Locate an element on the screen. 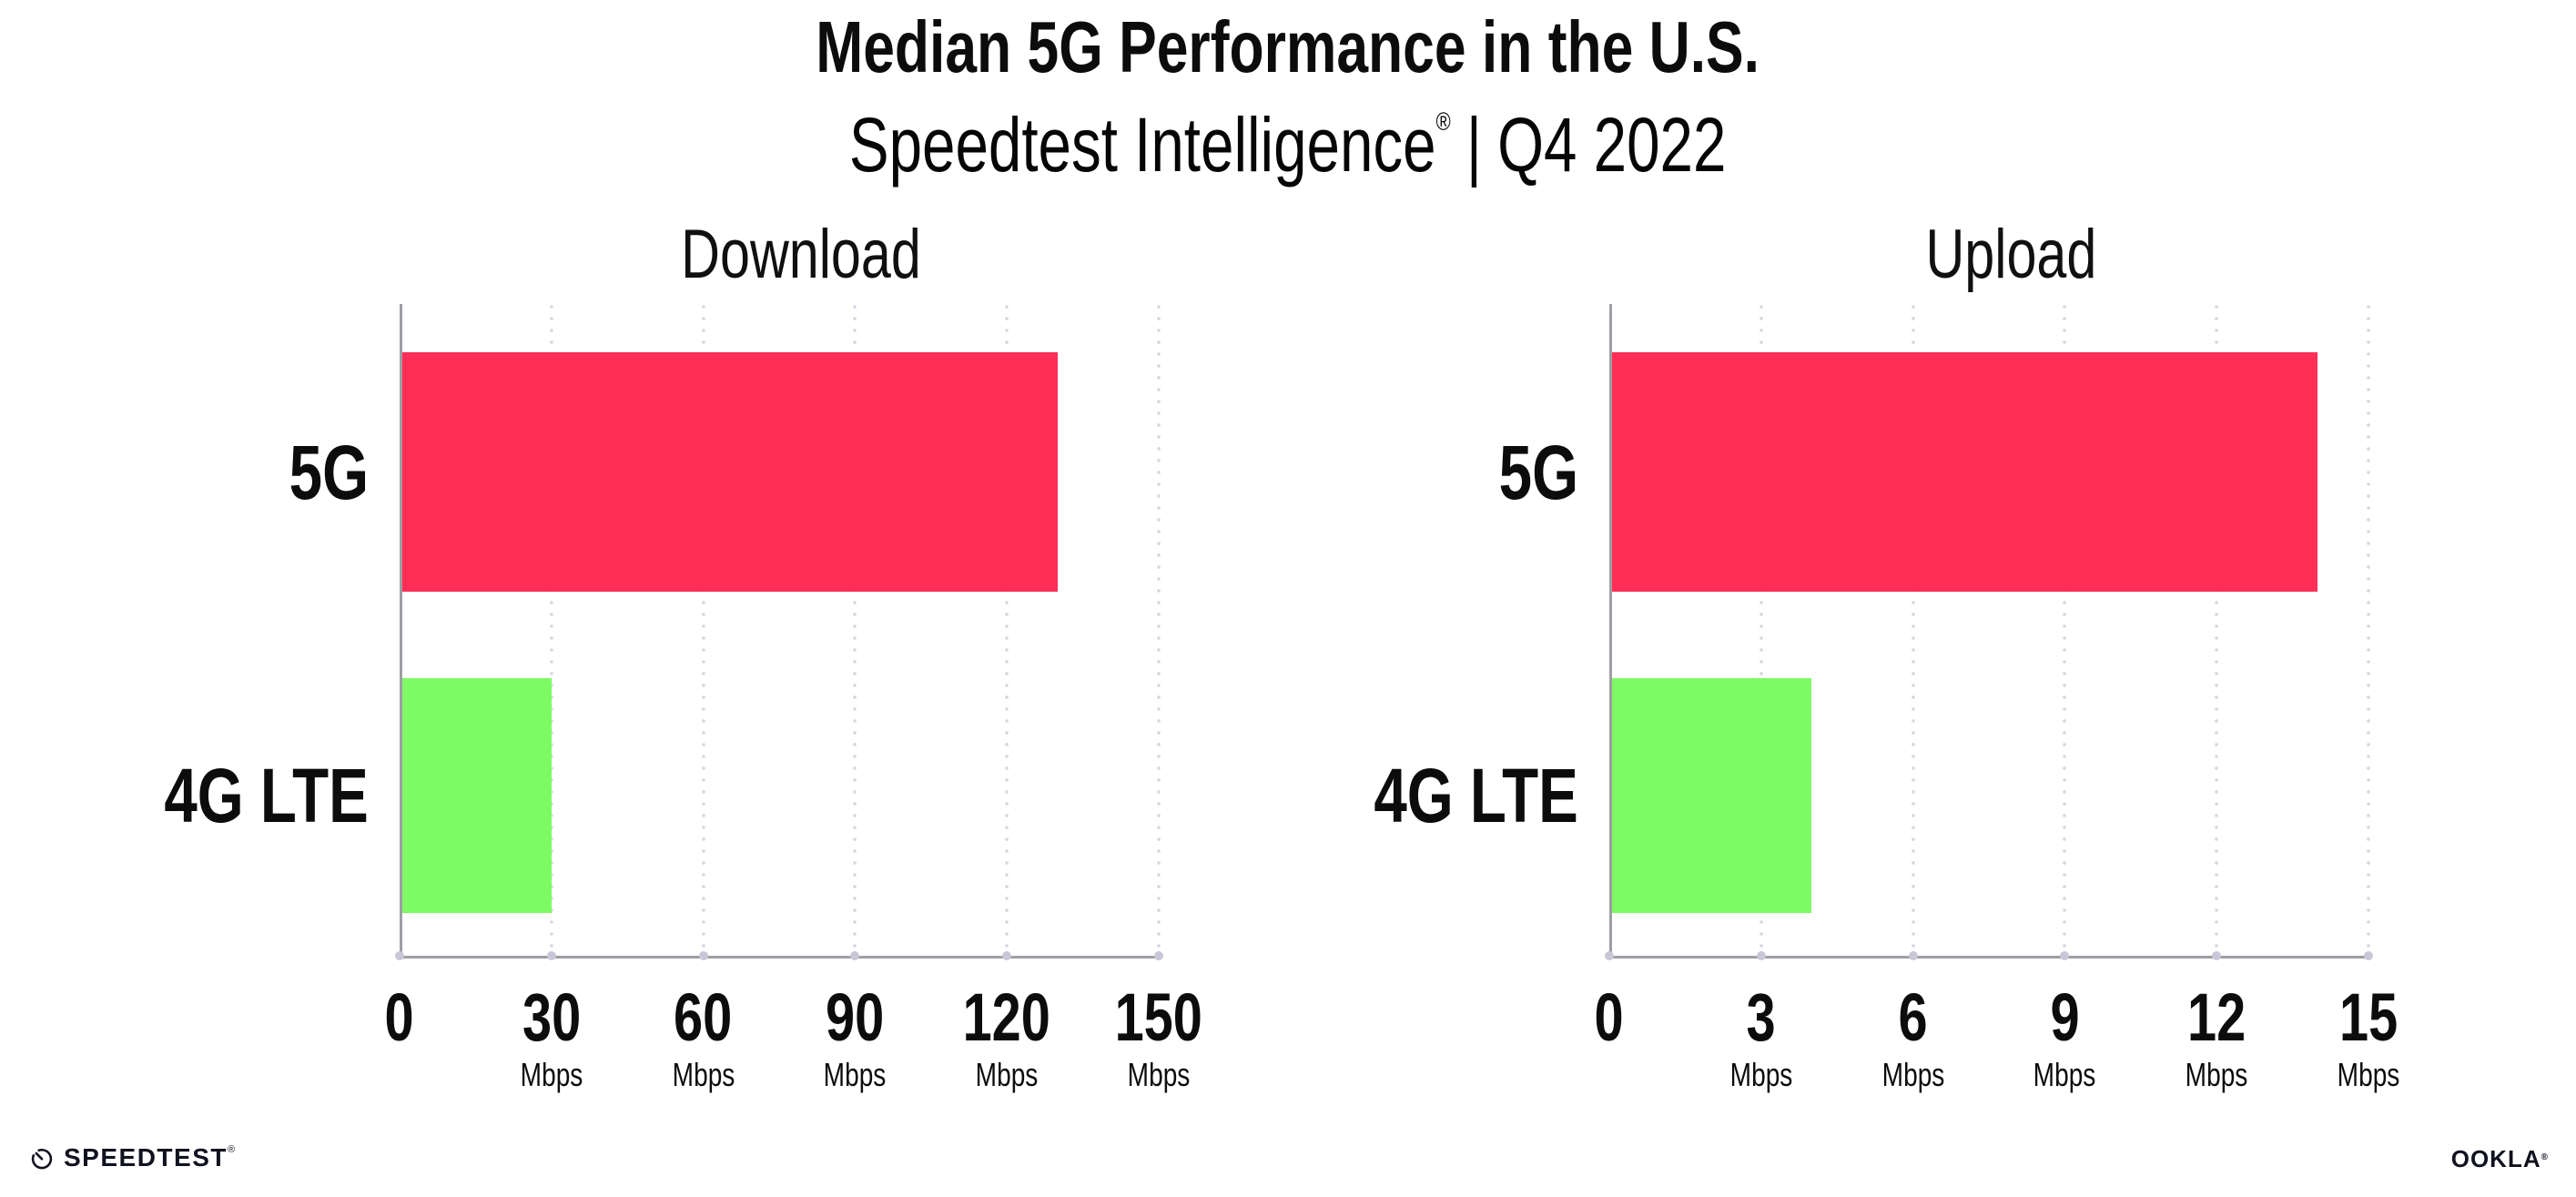  x-tick-label-download-150: 150 Mbps is located at coordinates (1159, 1038).